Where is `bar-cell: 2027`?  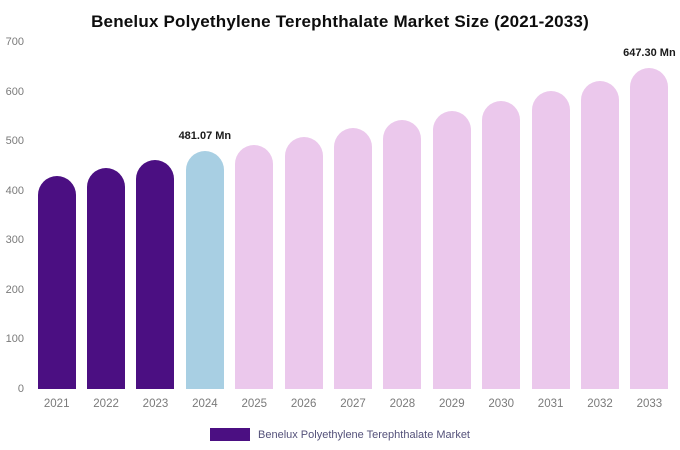
bar-cell: 2027 is located at coordinates (352, 226).